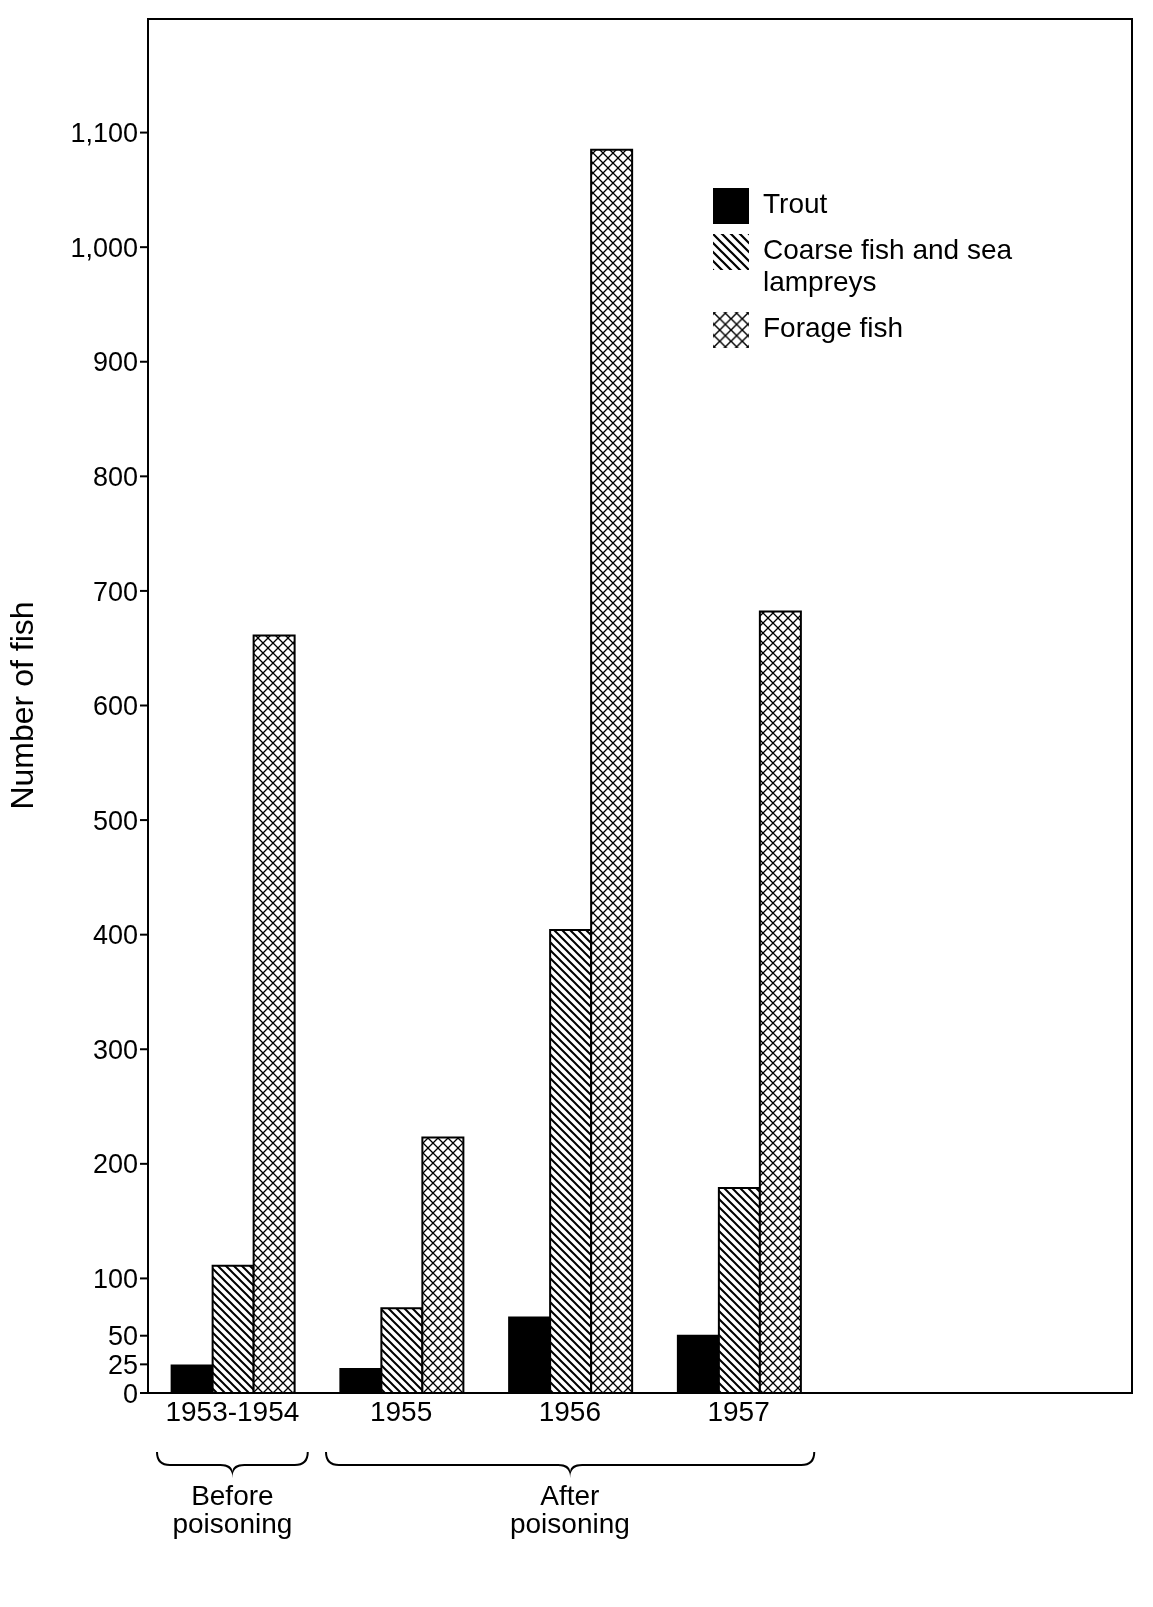 This screenshot has width=1153, height=1607. What do you see at coordinates (115, 706) in the screenshot?
I see `y-tick-label: 600` at bounding box center [115, 706].